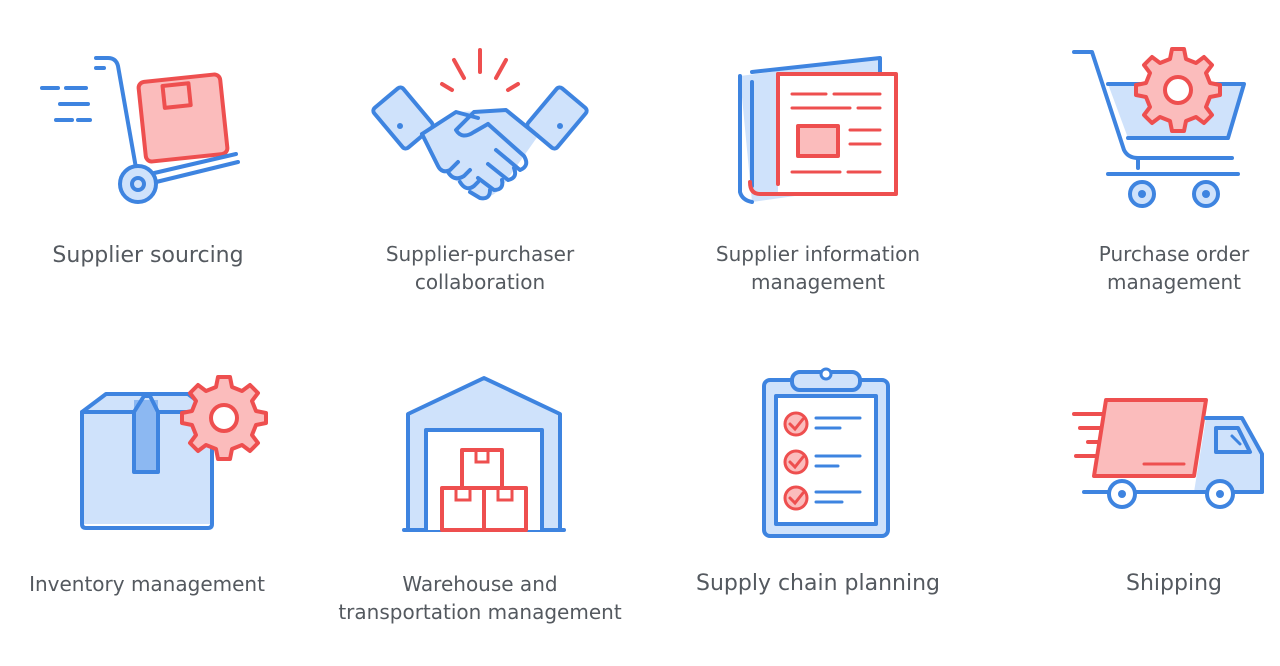  Describe the element at coordinates (480, 129) in the screenshot. I see `handshake-icon` at that location.